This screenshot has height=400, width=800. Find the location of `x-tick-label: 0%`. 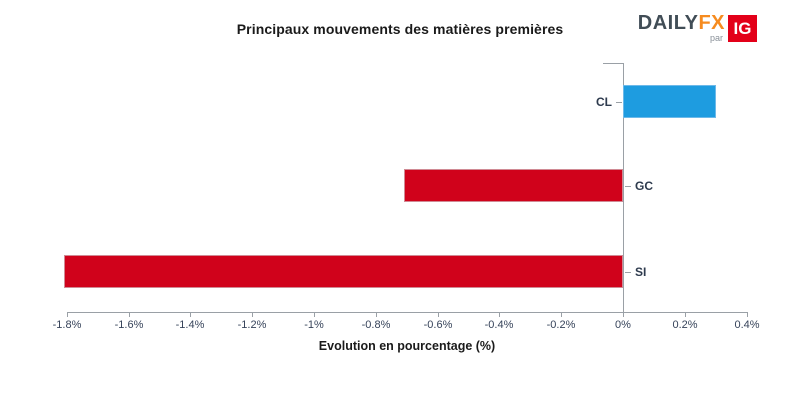

x-tick-label: 0% is located at coordinates (623, 325).